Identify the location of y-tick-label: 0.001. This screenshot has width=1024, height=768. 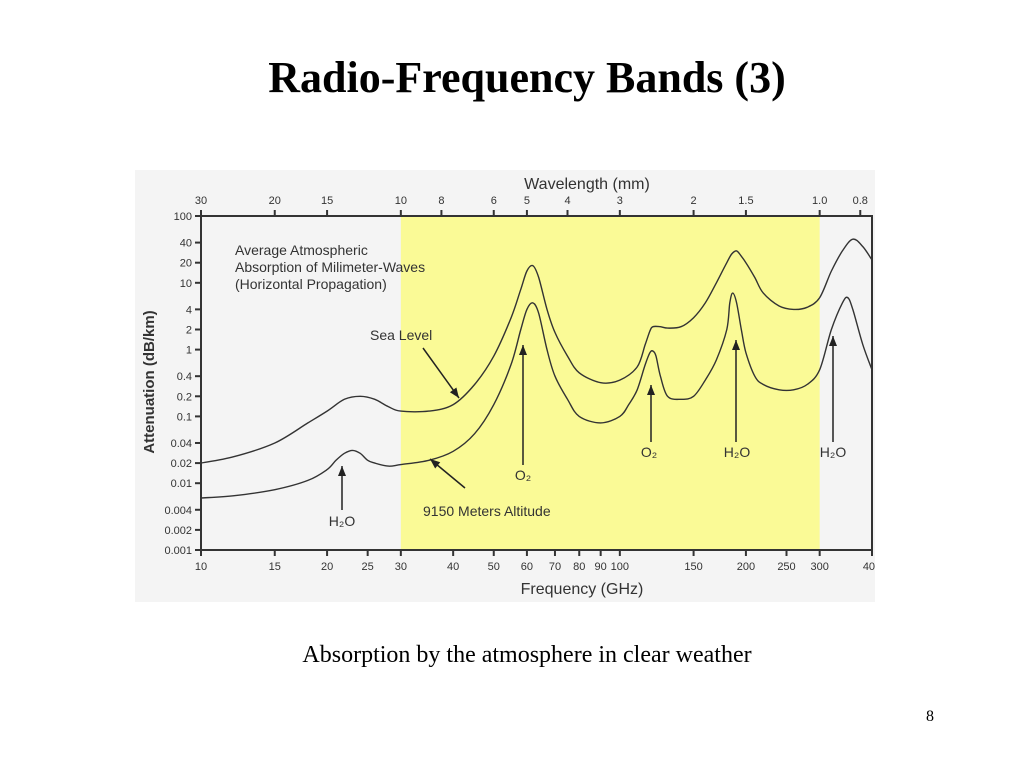
(178, 551).